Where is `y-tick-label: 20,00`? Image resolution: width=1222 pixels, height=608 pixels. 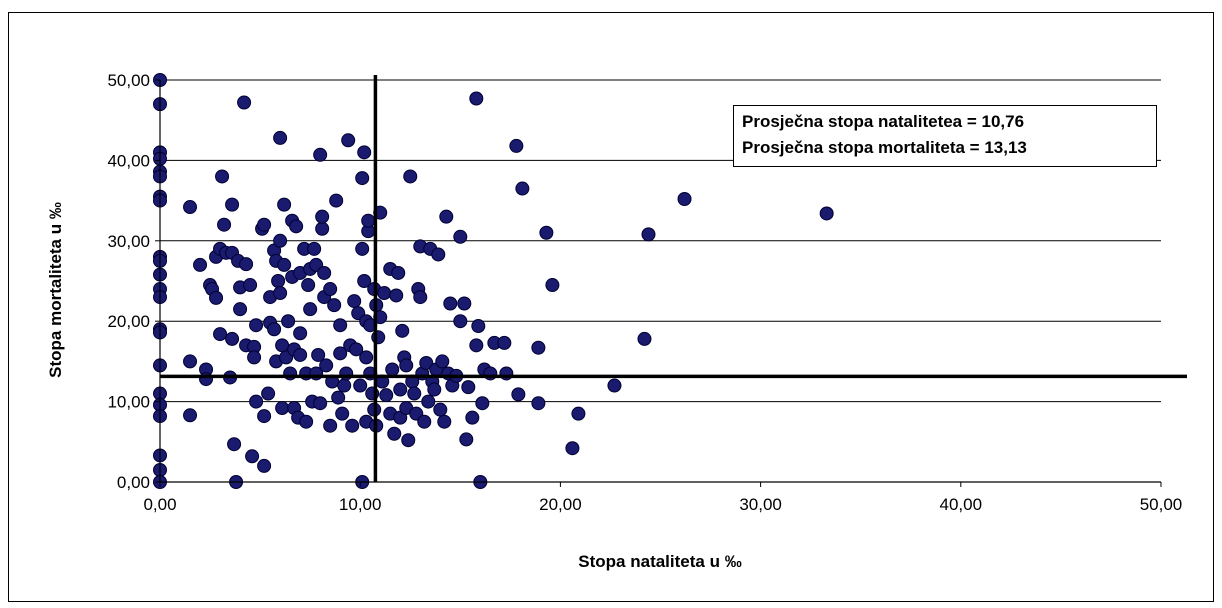 y-tick-label: 20,00 is located at coordinates (128, 321).